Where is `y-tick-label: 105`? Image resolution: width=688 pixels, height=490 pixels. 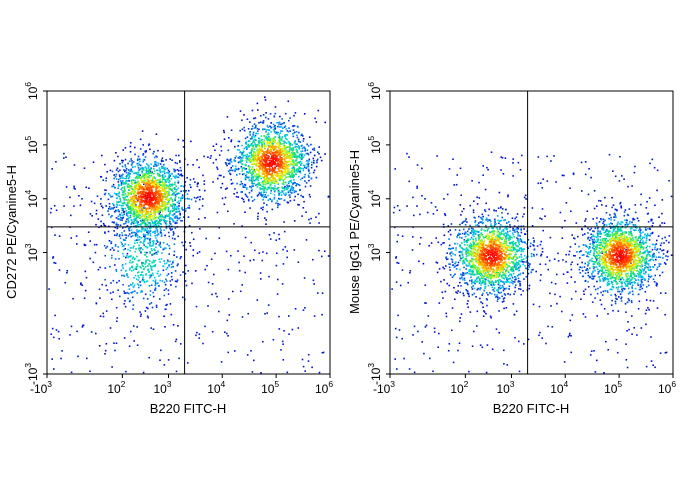
y-tick-label: 105 is located at coordinates (31, 145).